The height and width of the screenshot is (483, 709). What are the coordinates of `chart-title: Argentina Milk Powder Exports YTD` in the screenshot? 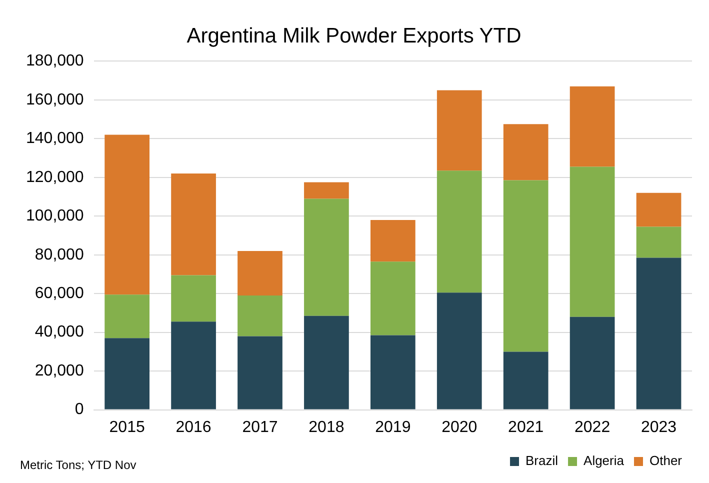 It's located at (354, 36).